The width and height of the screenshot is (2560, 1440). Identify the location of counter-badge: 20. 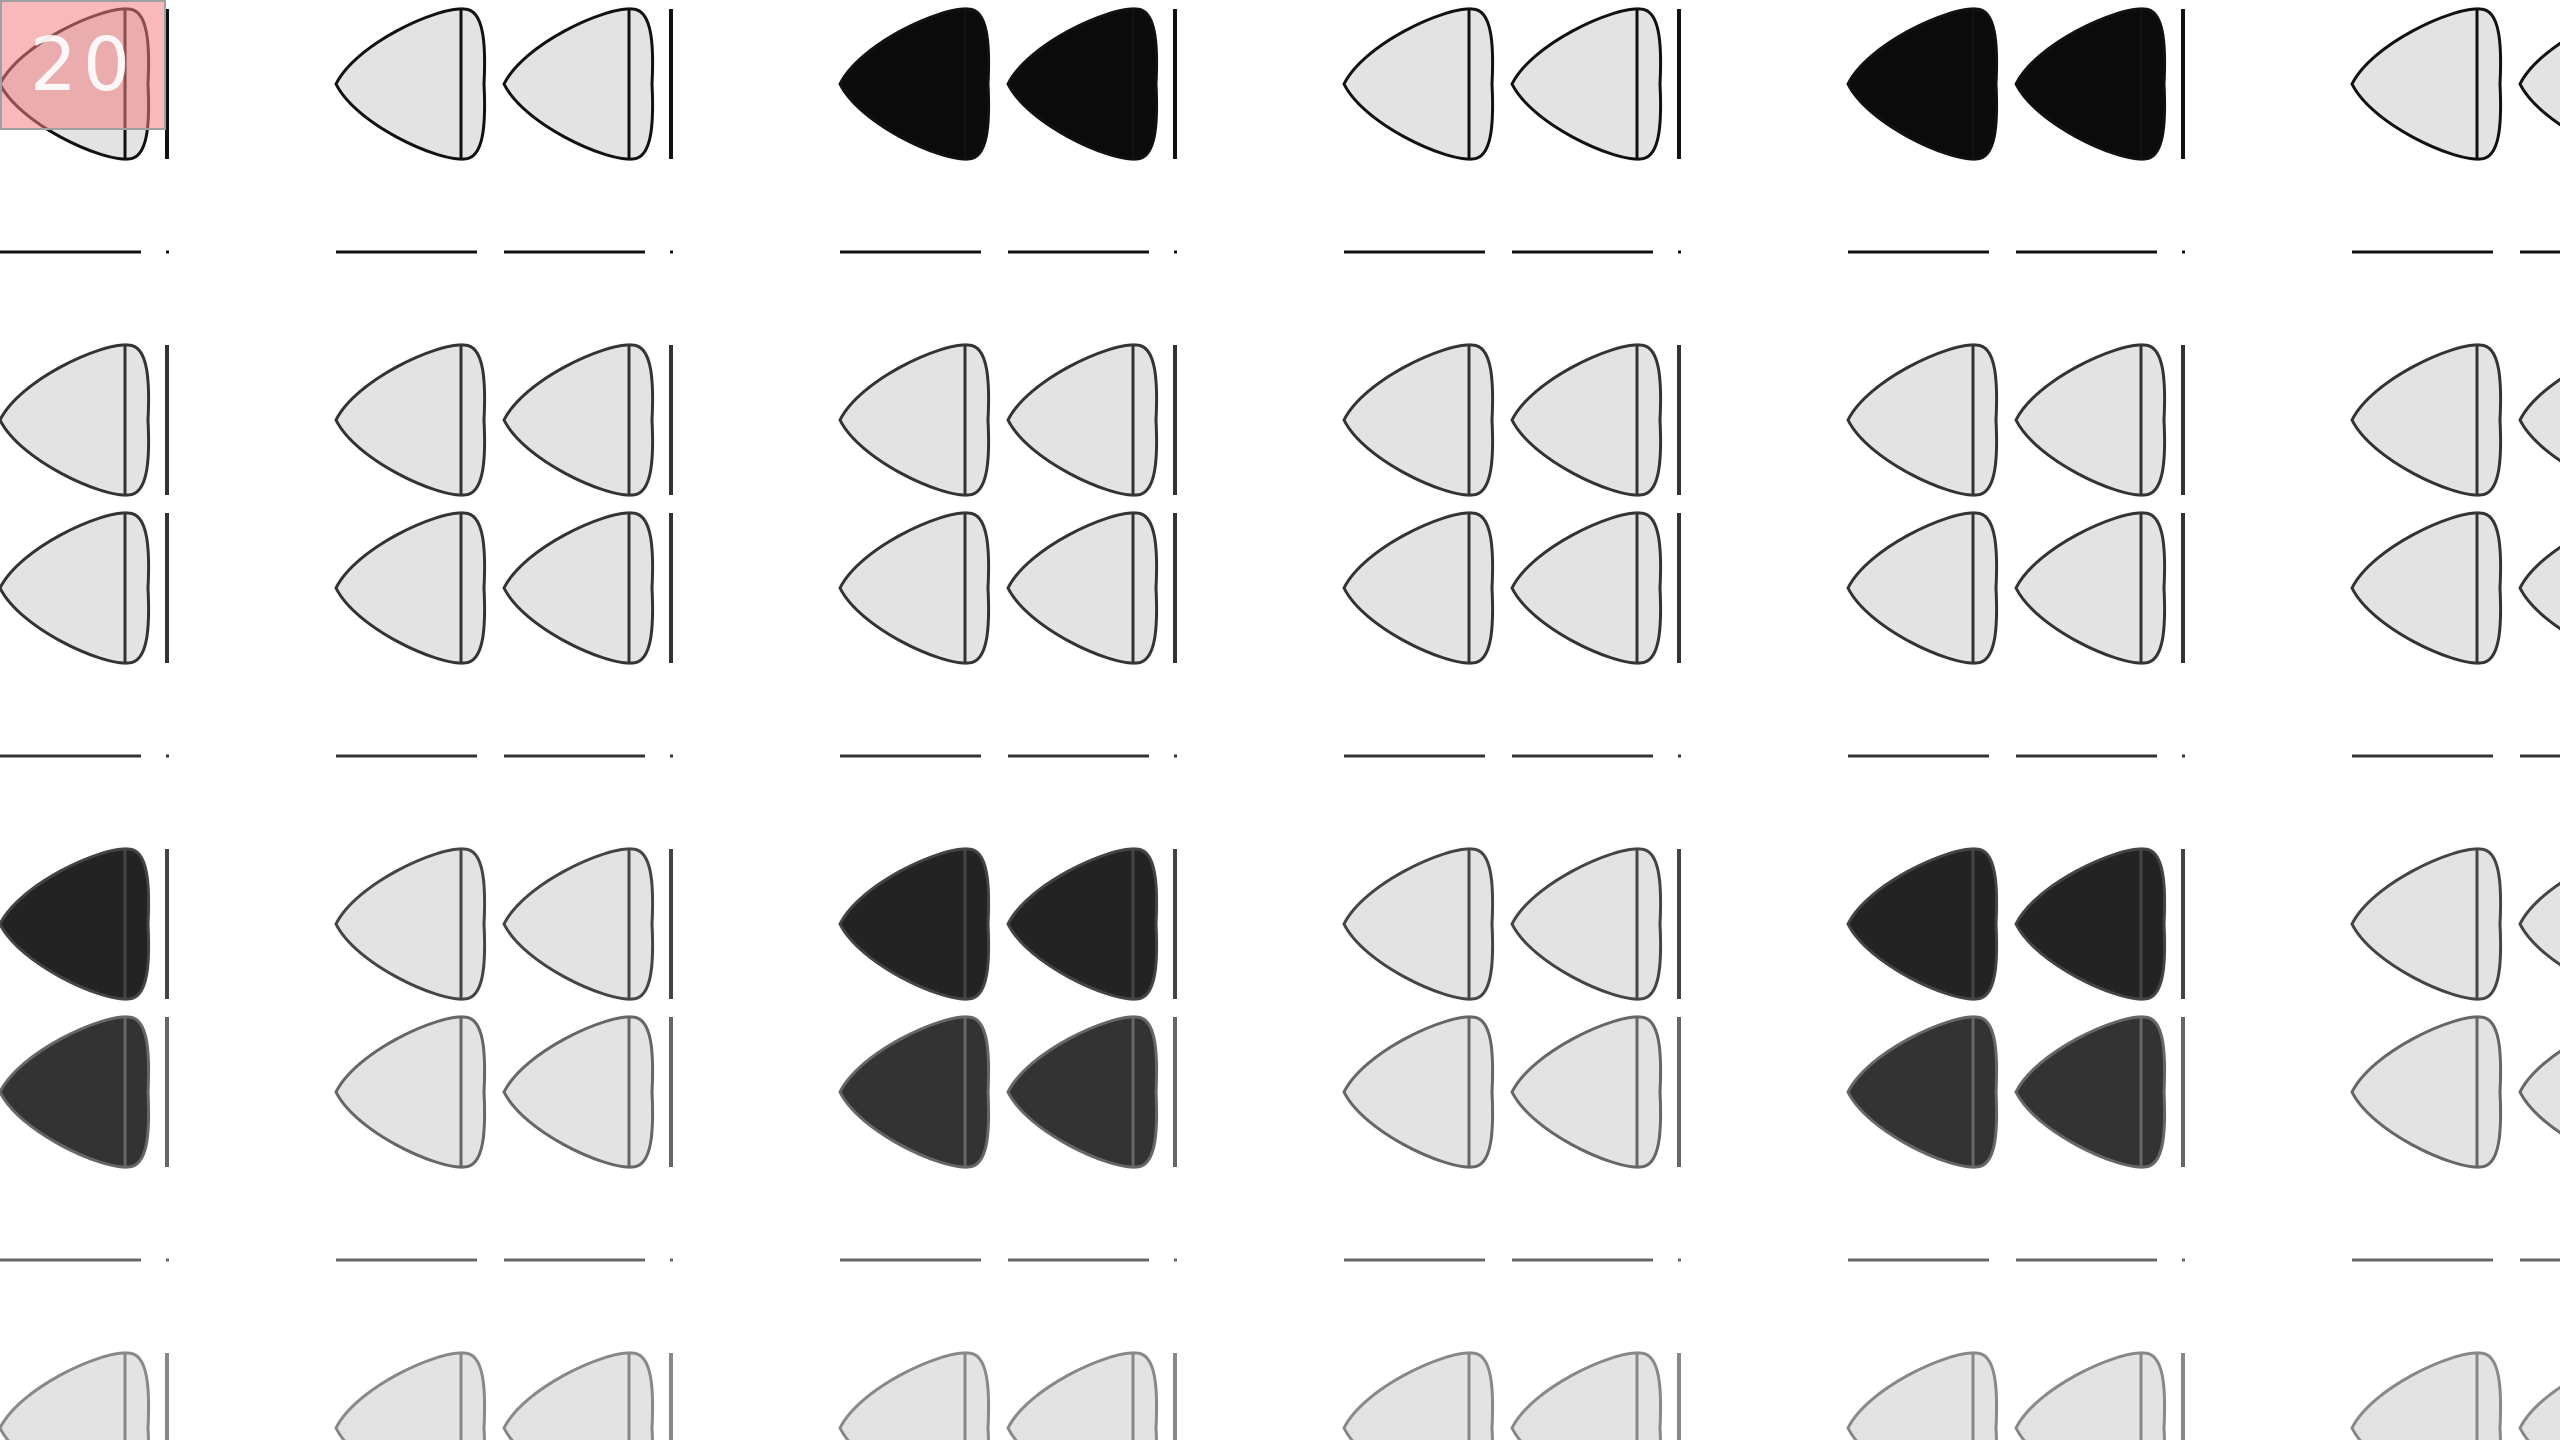
(83, 65).